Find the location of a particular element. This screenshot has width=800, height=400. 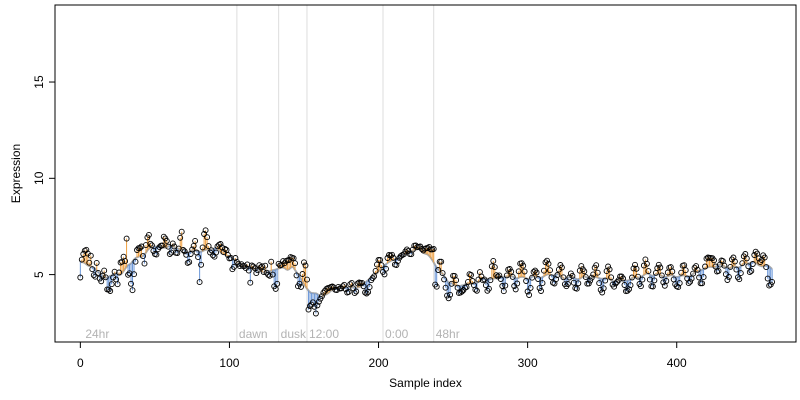

phase-label-3: 12:00 is located at coordinates (324, 334).